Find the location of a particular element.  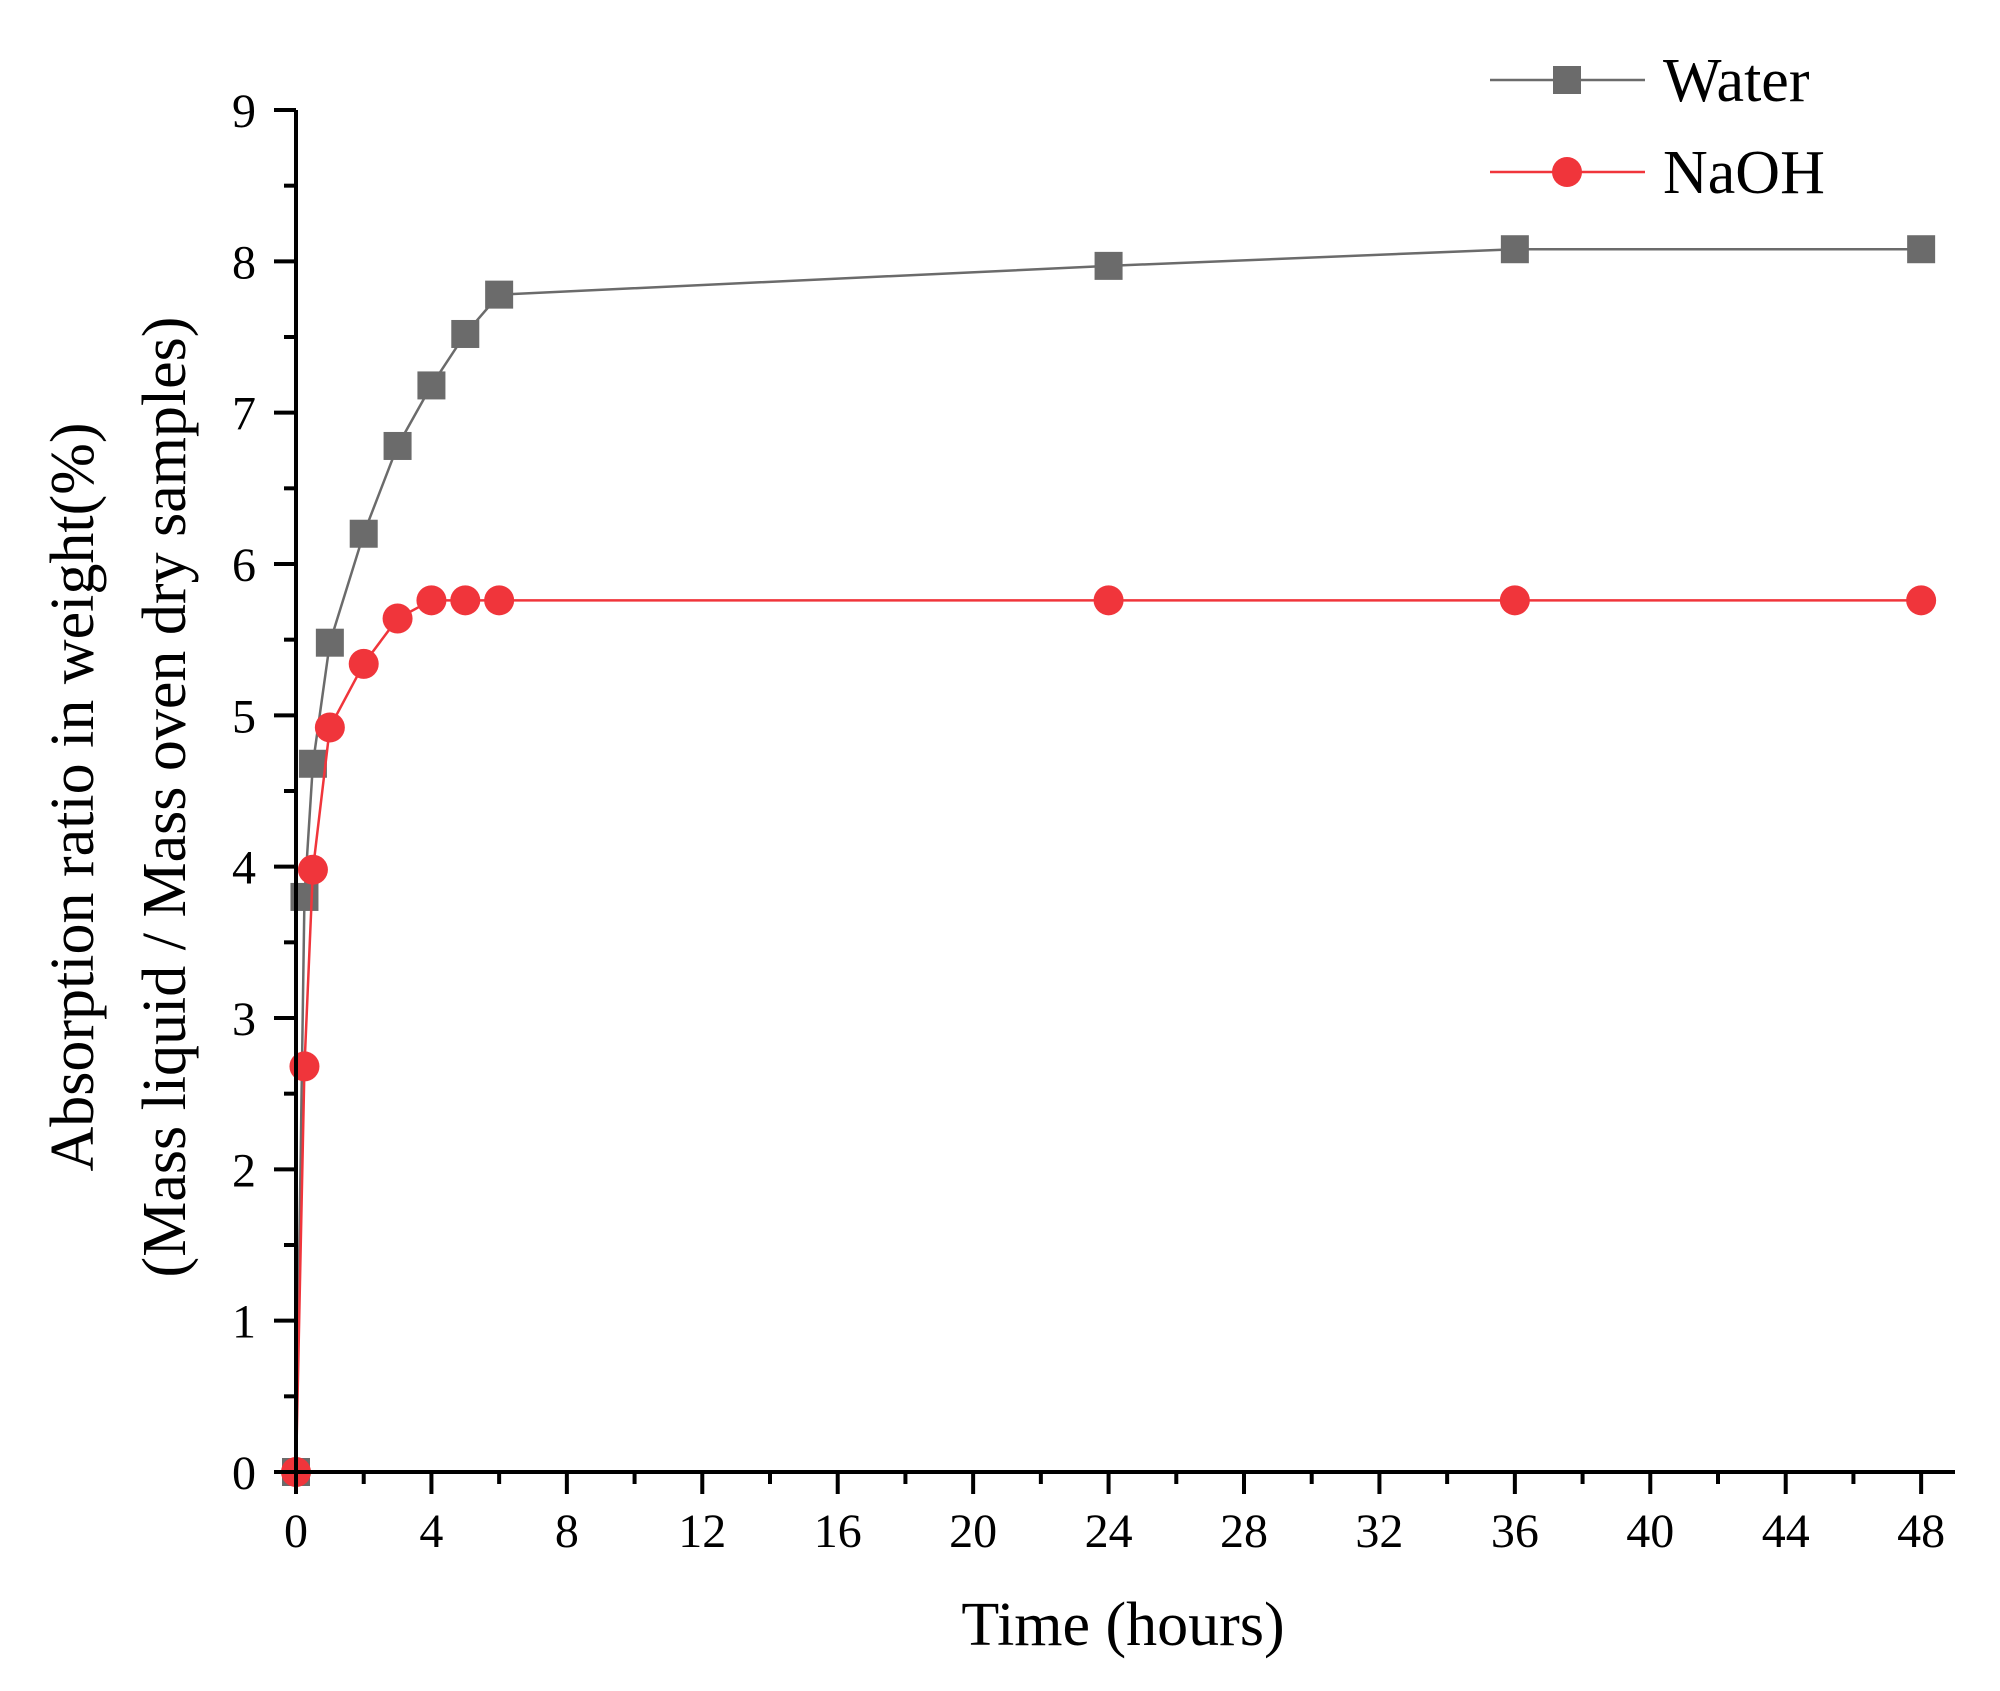

x-tick-label: 48 is located at coordinates (1921, 1531).